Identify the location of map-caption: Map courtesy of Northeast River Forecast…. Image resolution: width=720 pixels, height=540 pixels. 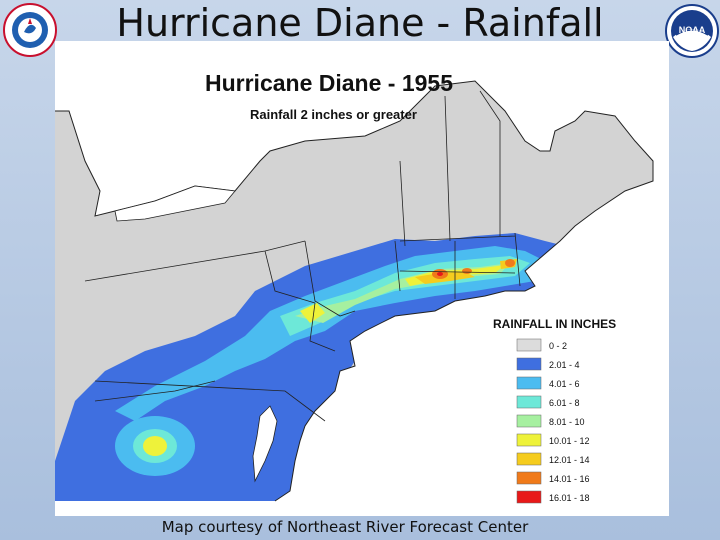
(345, 527).